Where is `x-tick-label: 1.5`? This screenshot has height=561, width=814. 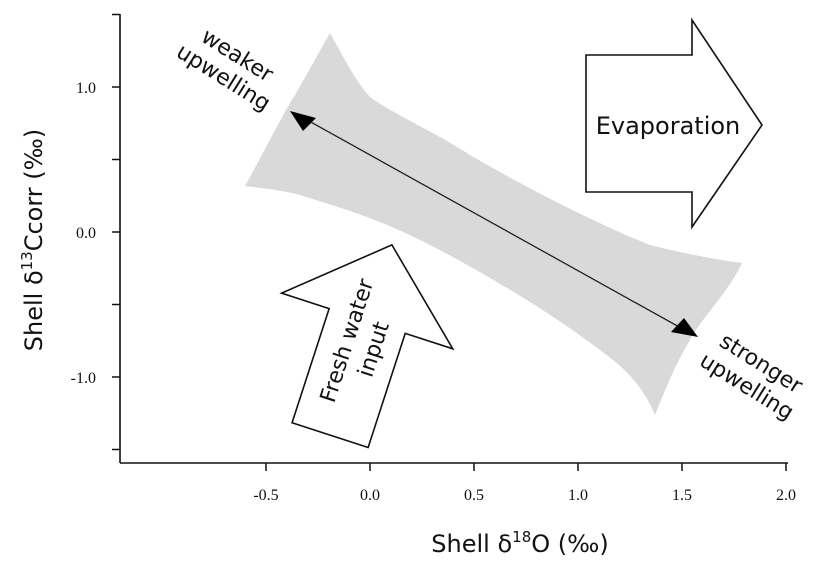 x-tick-label: 1.5 is located at coordinates (682, 495).